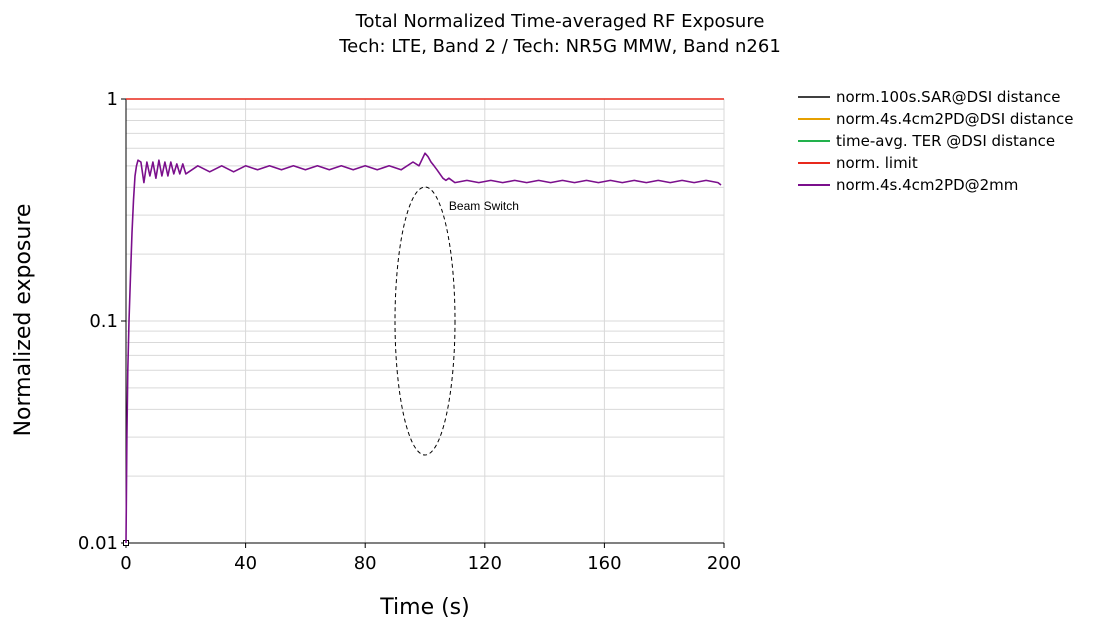  What do you see at coordinates (365, 563) in the screenshot?
I see `x-tick-label: 80` at bounding box center [365, 563].